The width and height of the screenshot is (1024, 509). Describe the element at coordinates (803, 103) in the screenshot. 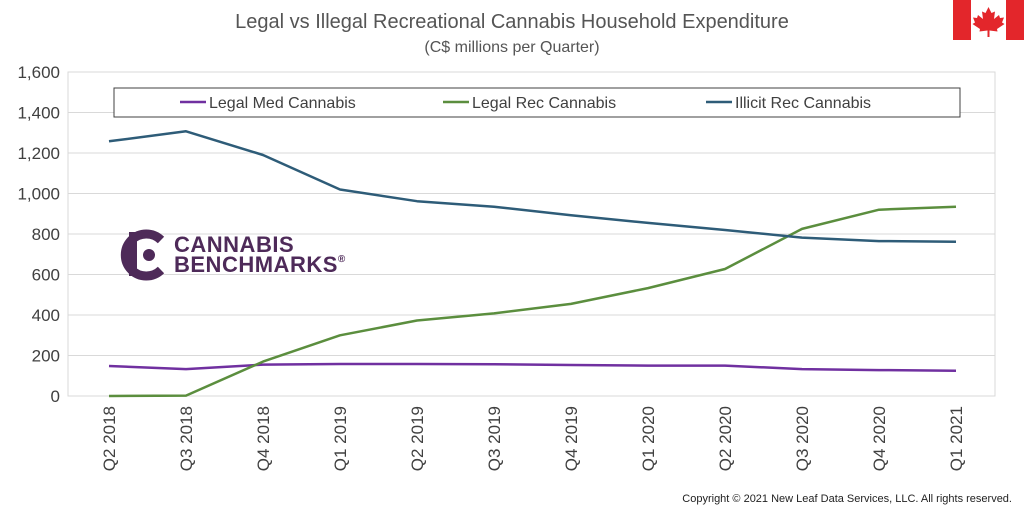

I see `legend-label-illicit-rec: Illicit Rec Cannabis` at that location.